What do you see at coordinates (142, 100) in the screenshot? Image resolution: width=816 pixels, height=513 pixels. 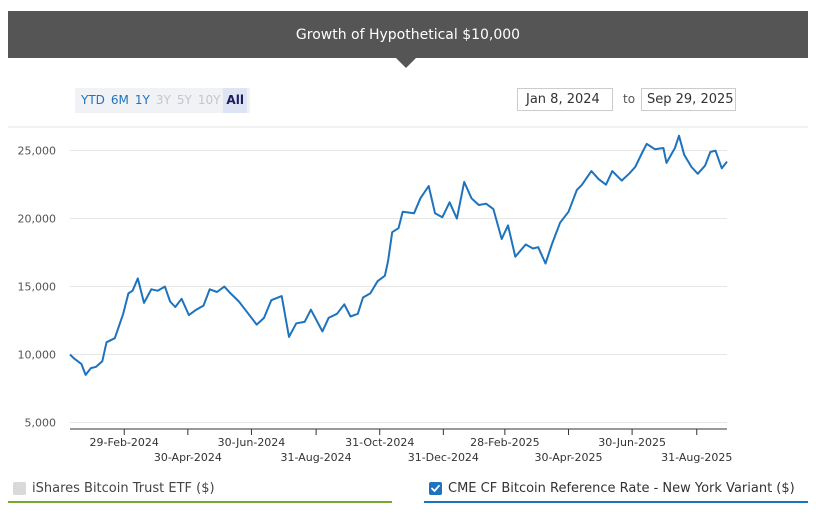 I see `range-1y-button: 1Y` at bounding box center [142, 100].